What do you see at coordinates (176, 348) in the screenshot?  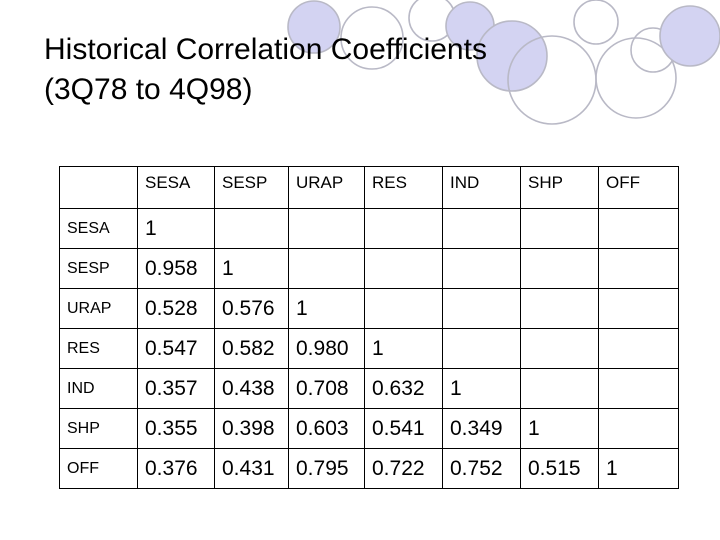 I see `correlation-cell: 0.547` at bounding box center [176, 348].